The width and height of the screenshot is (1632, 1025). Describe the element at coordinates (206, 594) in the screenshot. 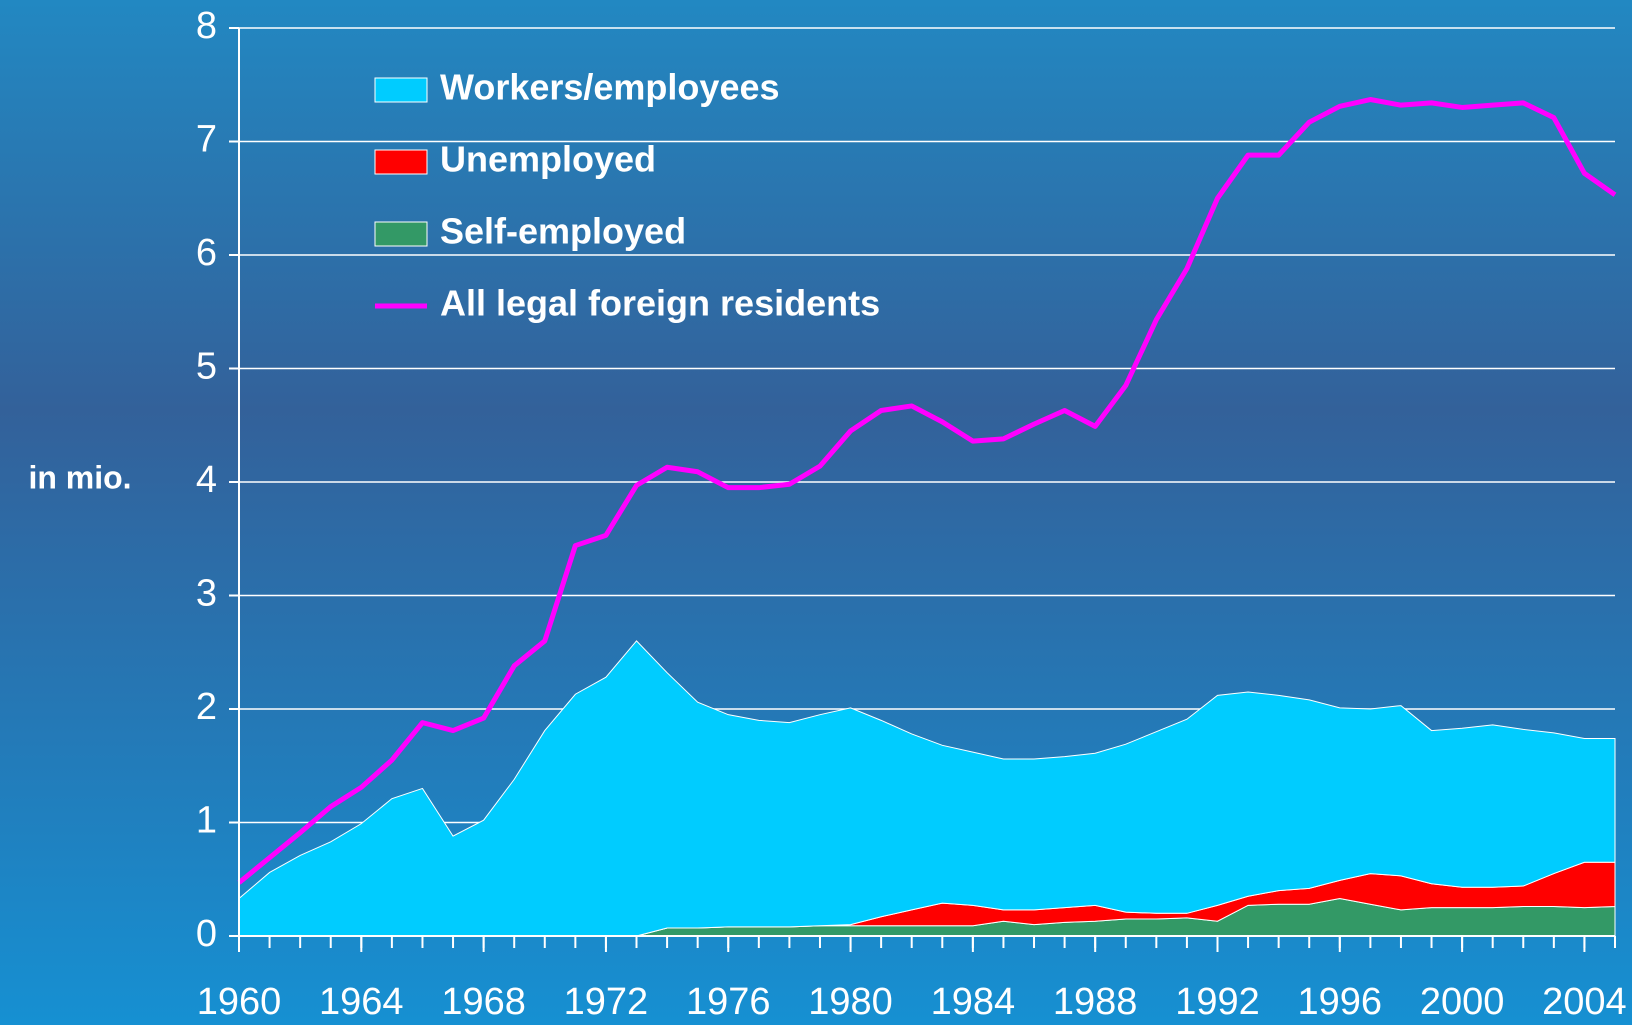

I see `y-tick-label: 3` at that location.